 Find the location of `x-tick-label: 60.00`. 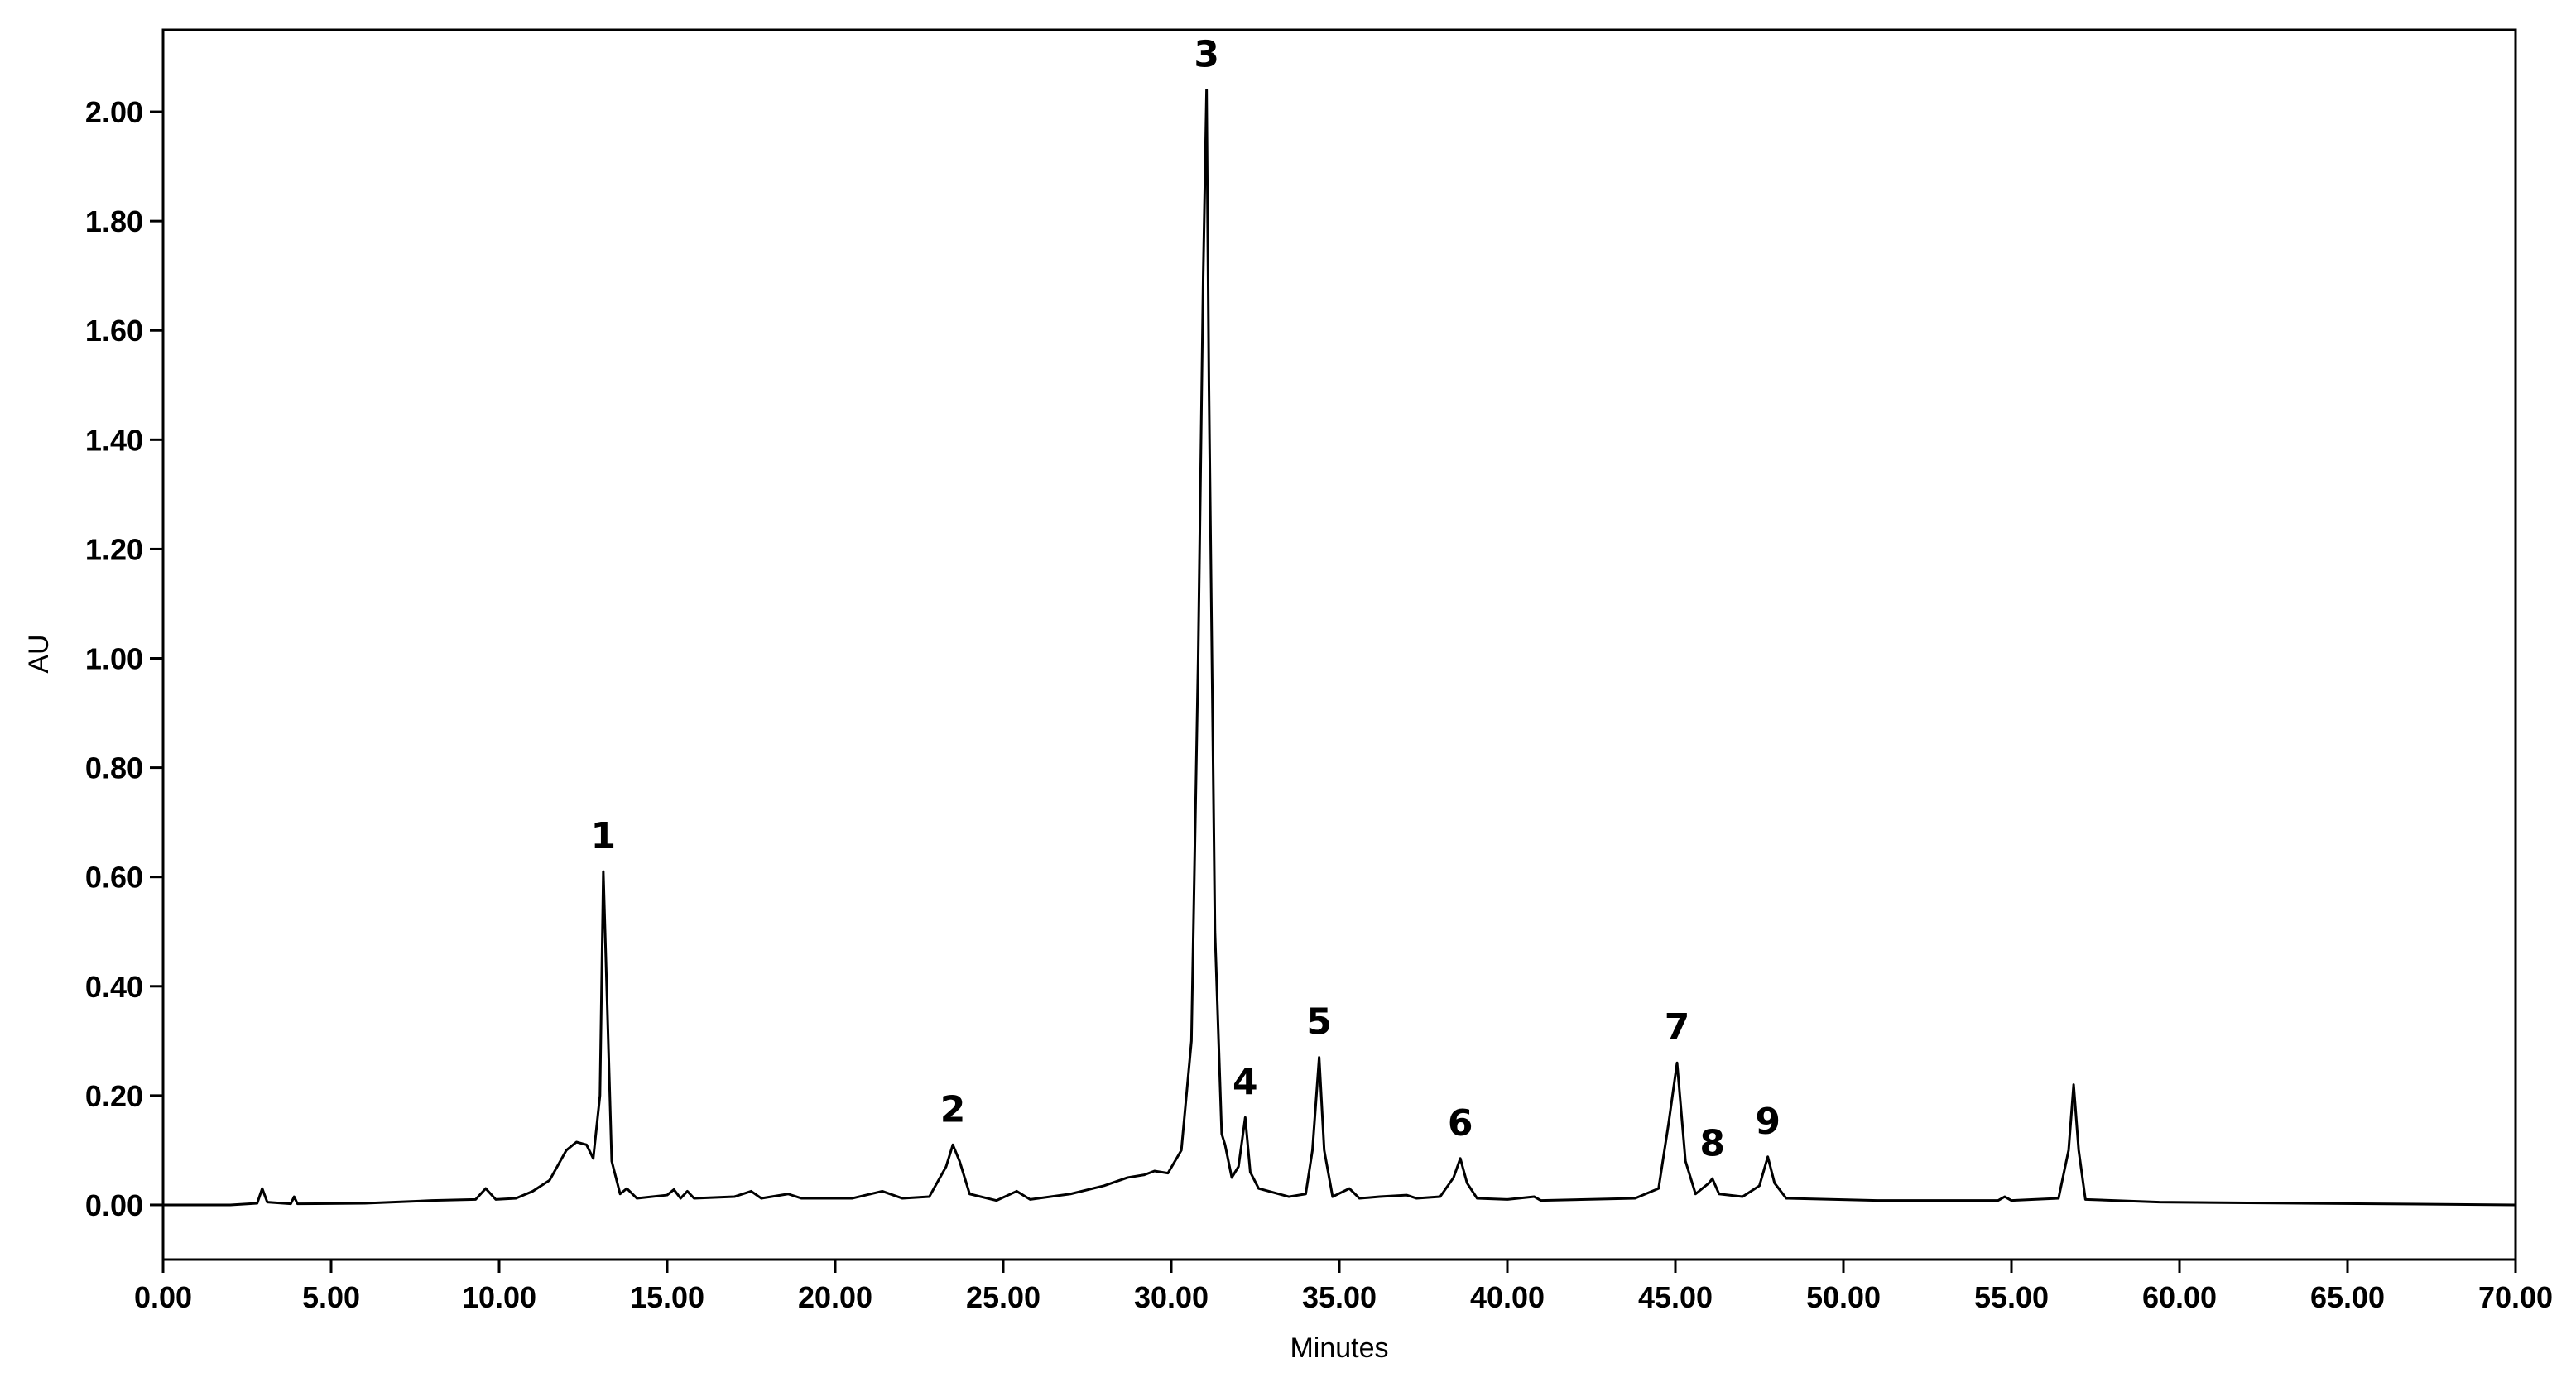

x-tick-label: 60.00 is located at coordinates (2179, 1297).